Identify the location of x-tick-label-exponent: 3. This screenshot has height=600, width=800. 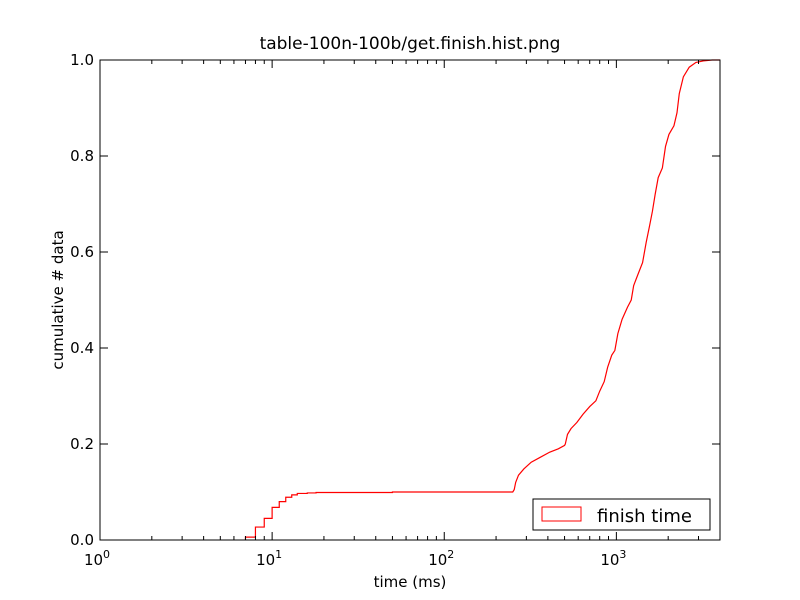
(622, 554).